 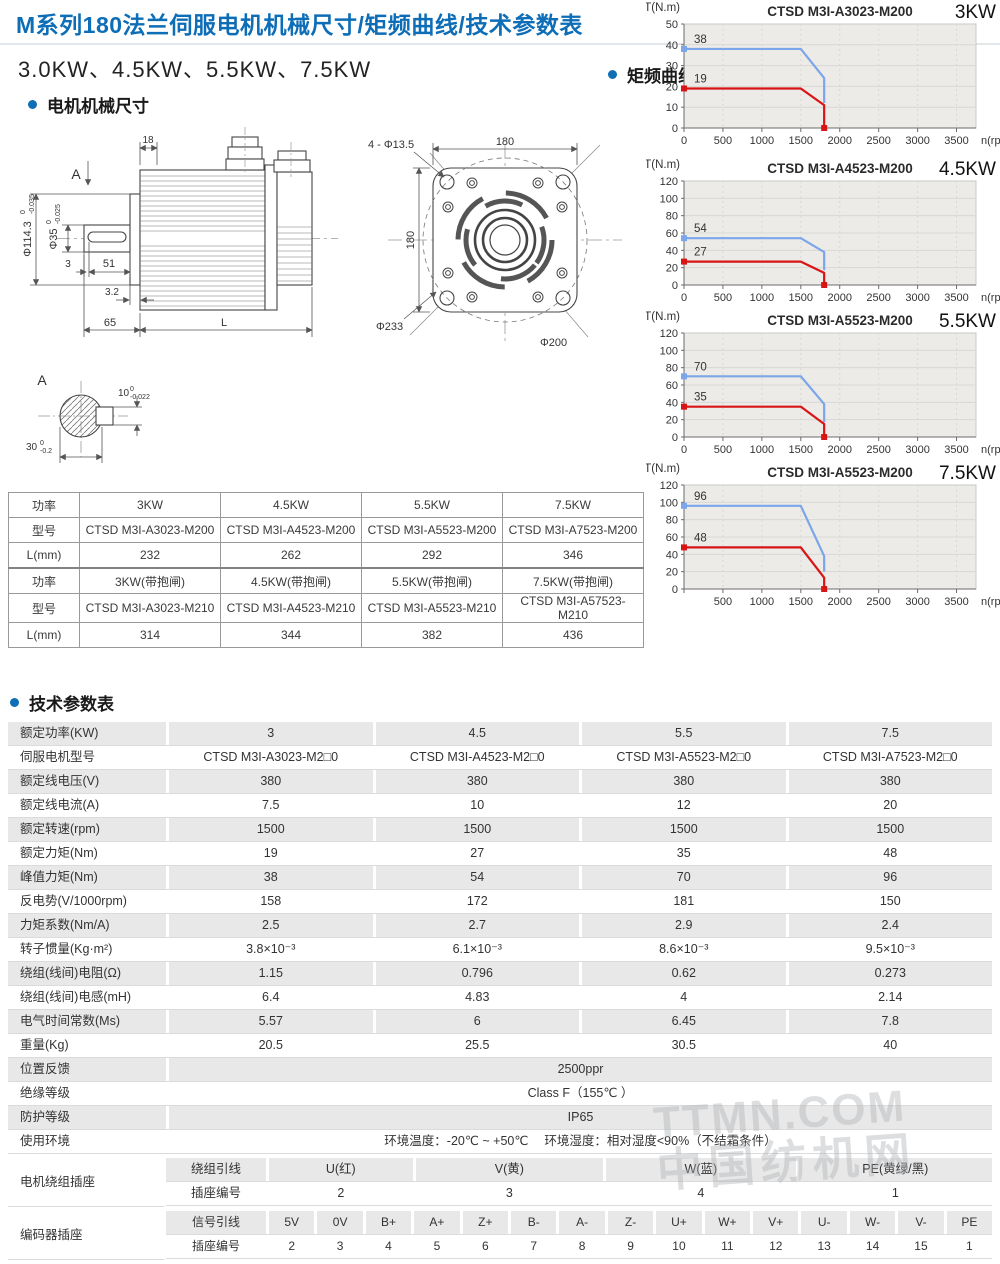 What do you see at coordinates (700, 253) in the screenshot?
I see `svg-text: 27` at bounding box center [700, 253].